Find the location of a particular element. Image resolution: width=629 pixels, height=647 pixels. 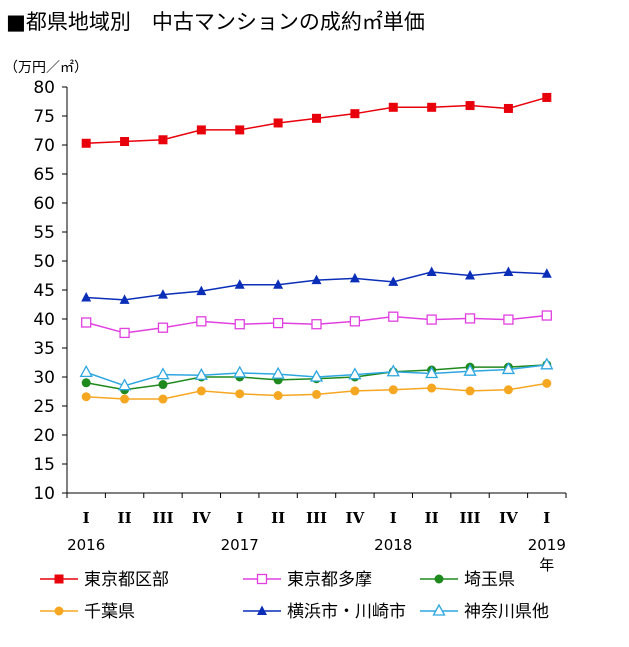

y-tick-label: 65 is located at coordinates (44, 175).